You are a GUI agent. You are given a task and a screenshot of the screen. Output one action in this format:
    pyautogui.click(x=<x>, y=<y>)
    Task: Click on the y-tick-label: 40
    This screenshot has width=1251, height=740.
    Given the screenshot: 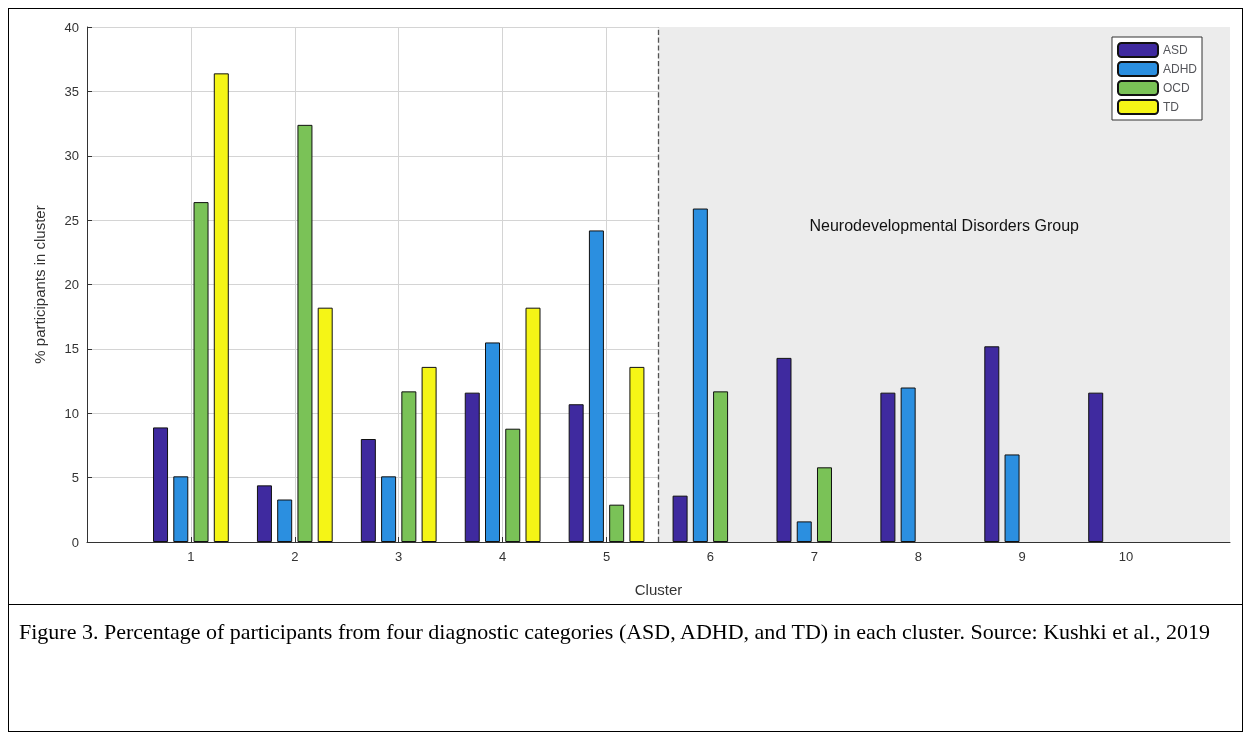 What is the action you would take?
    pyautogui.click(x=71, y=27)
    